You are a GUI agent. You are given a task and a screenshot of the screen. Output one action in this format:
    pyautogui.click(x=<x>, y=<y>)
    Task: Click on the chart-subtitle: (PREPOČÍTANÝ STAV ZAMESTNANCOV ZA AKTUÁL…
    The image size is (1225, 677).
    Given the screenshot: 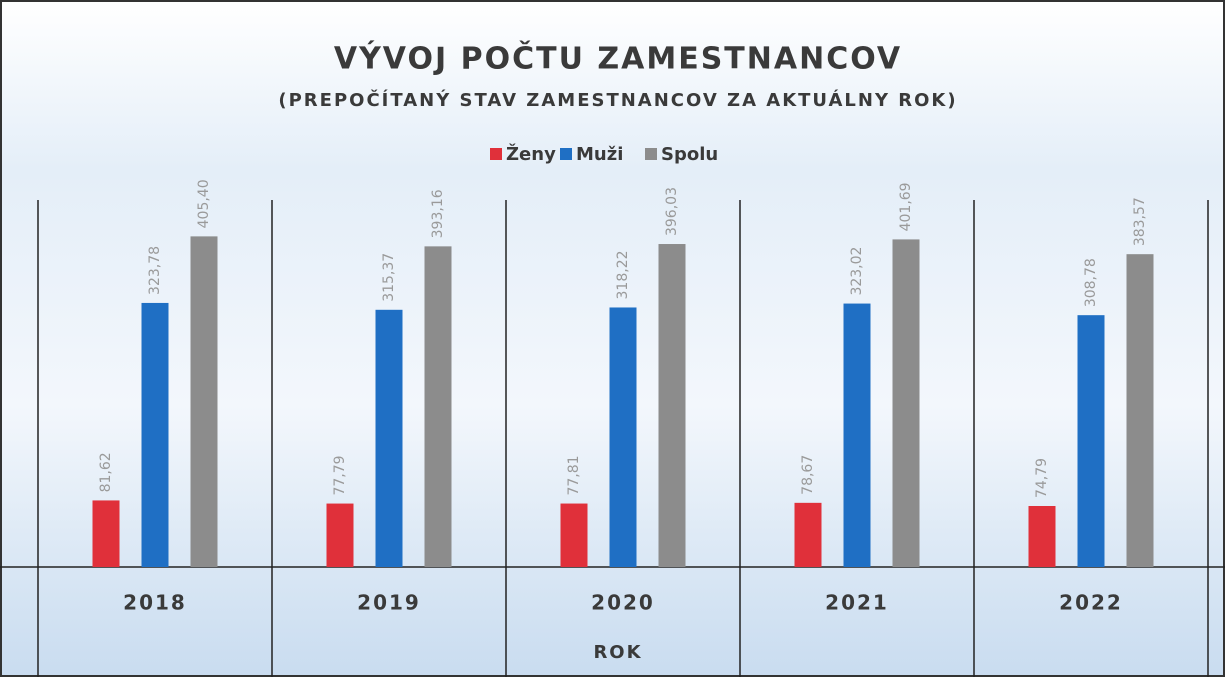 What is the action you would take?
    pyautogui.click(x=617, y=100)
    